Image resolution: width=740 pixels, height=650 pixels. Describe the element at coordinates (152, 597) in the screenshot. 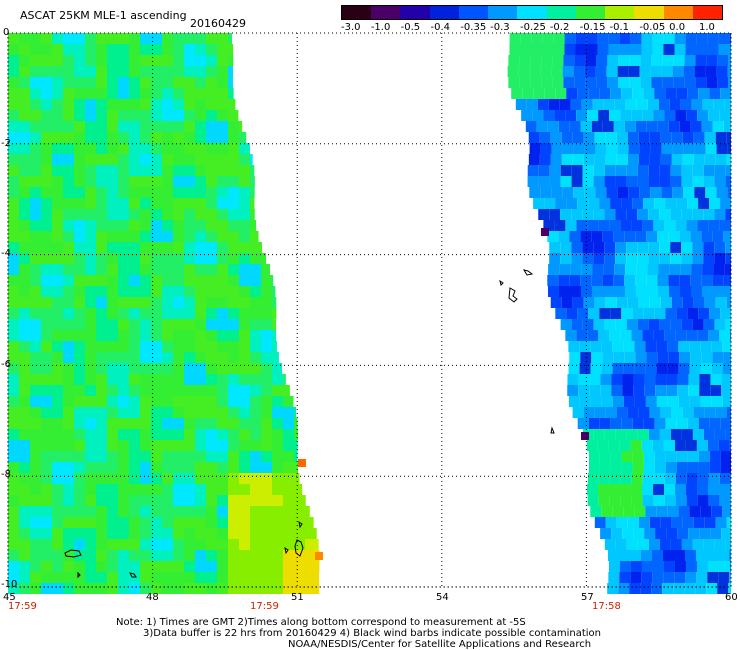

I see `x-tick-48: 48` at that location.